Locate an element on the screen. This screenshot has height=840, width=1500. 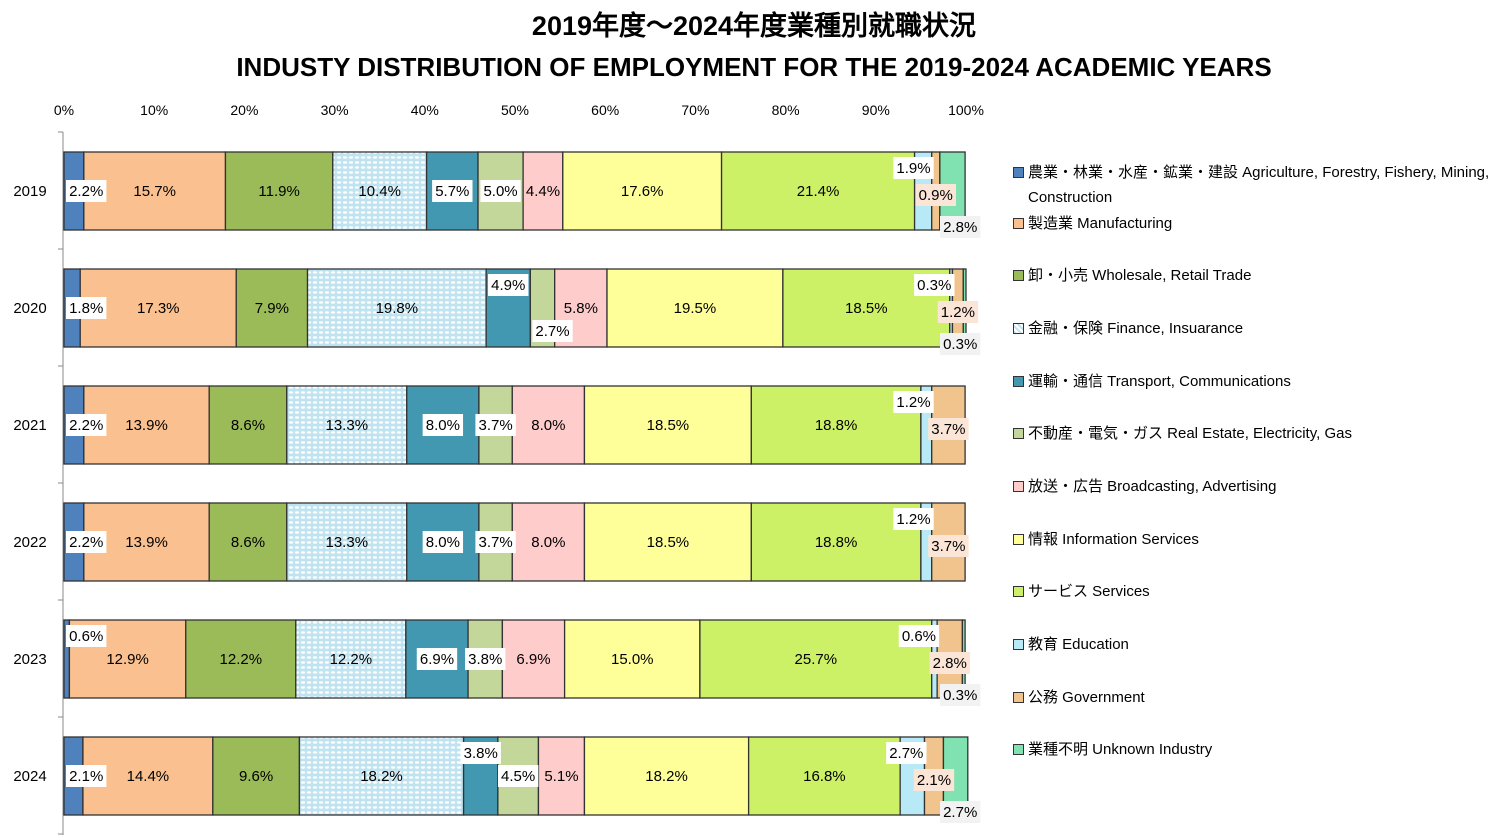
data-label: 10.4% is located at coordinates (379, 191).